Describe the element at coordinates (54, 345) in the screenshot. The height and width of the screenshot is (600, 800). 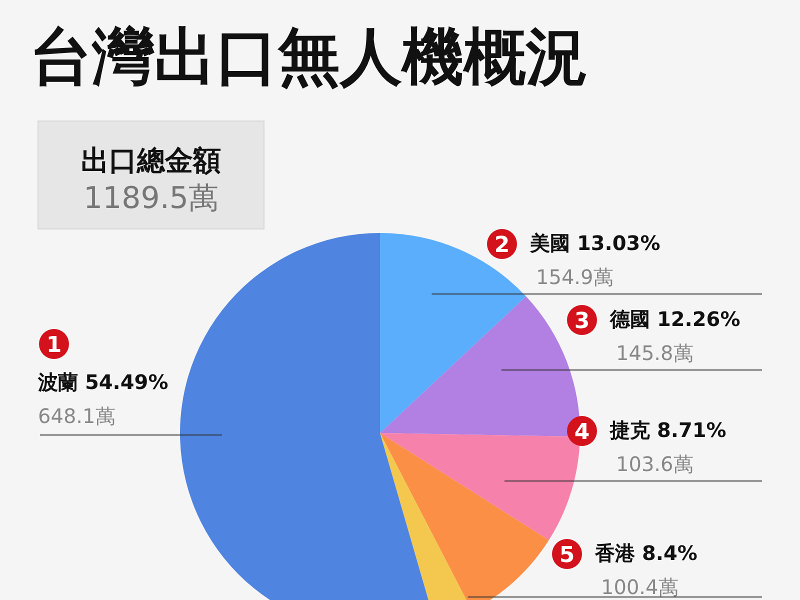
I see `text: 1` at that location.